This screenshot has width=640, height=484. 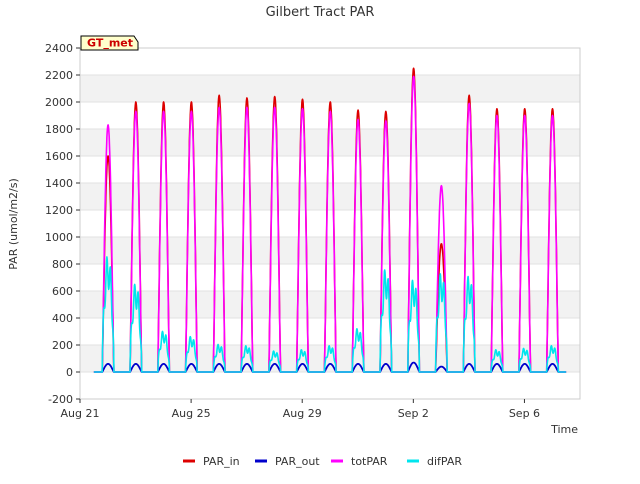 I want to click on y-tick-label: 200, so click(x=62, y=345).